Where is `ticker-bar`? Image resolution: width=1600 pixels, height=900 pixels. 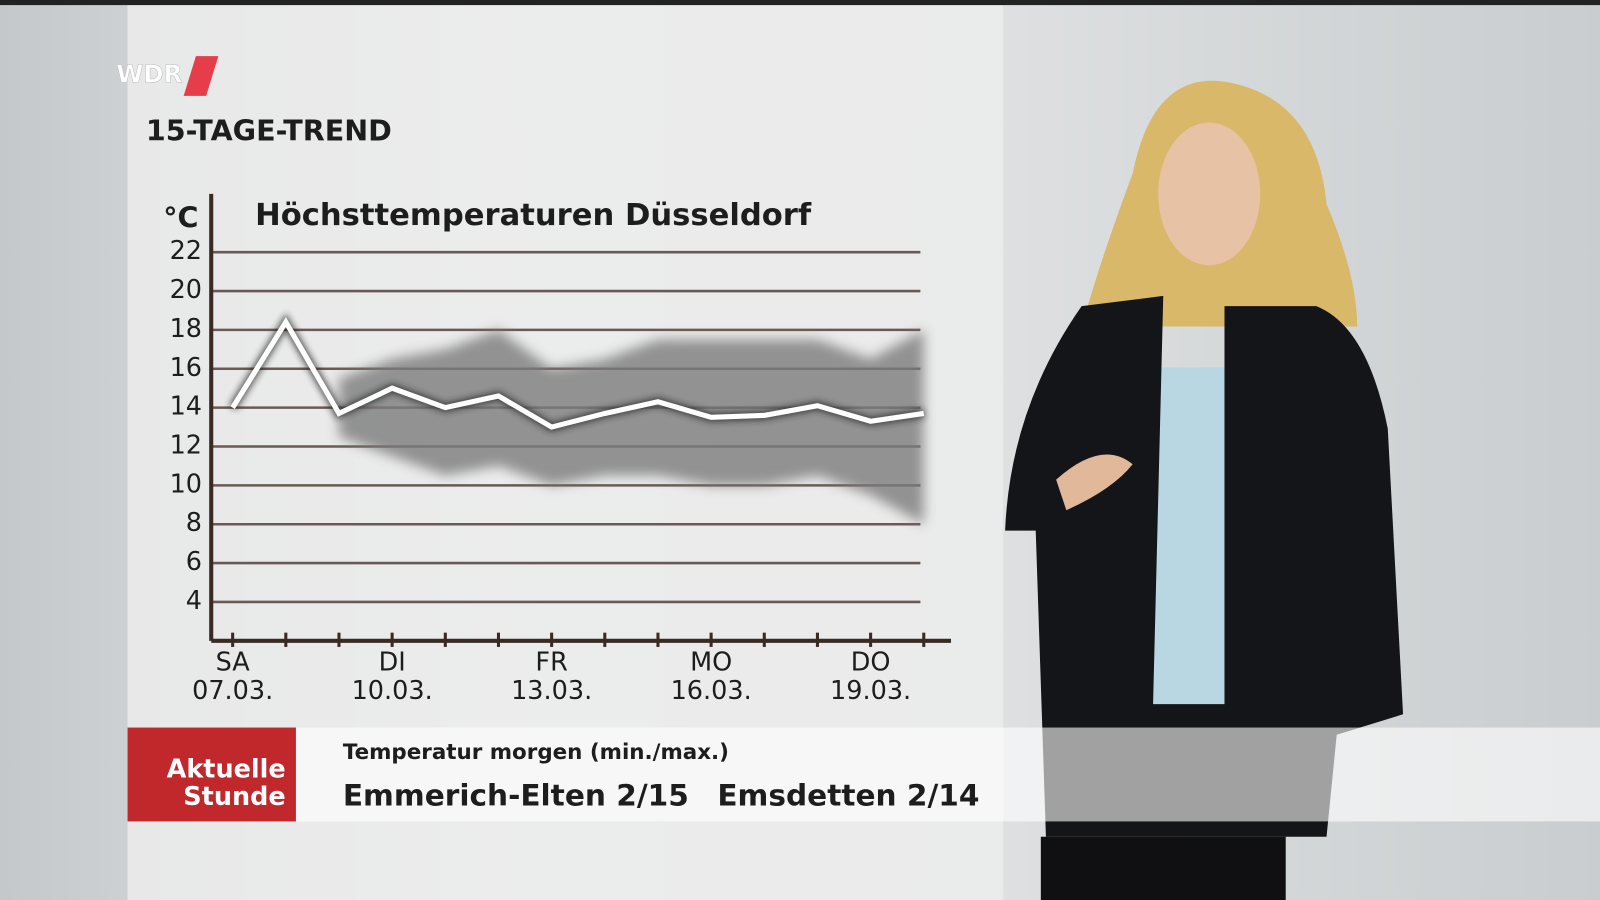 ticker-bar is located at coordinates (863, 774).